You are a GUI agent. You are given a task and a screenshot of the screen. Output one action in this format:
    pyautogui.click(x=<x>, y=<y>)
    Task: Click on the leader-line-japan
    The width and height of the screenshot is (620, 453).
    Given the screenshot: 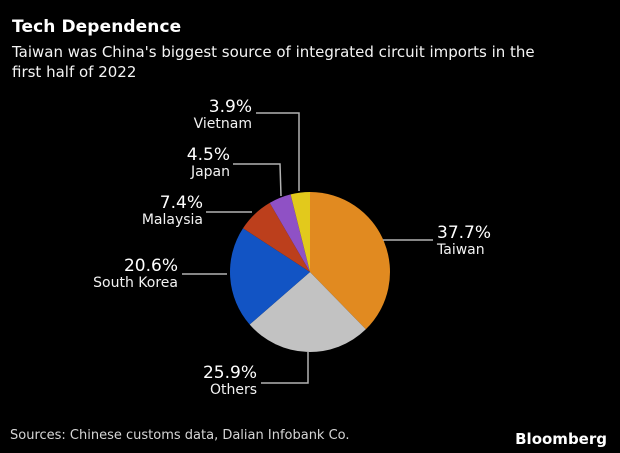 What is the action you would take?
    pyautogui.click(x=257, y=180)
    